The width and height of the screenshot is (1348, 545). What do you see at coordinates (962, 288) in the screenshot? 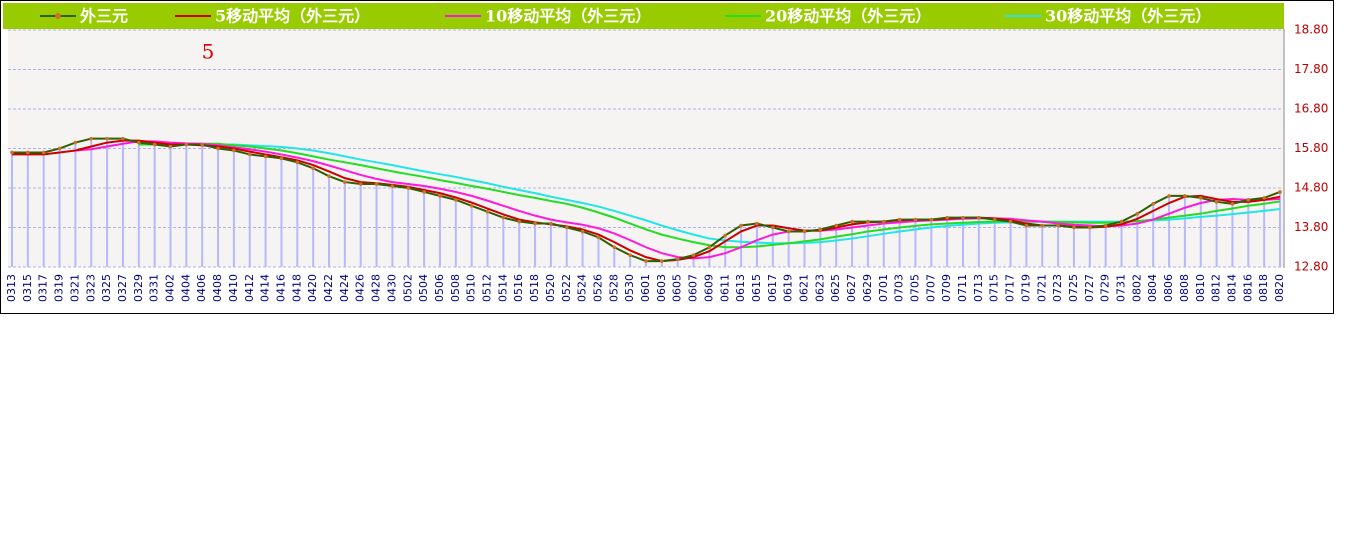
I see `x-tick-label: 0711` at bounding box center [962, 288].